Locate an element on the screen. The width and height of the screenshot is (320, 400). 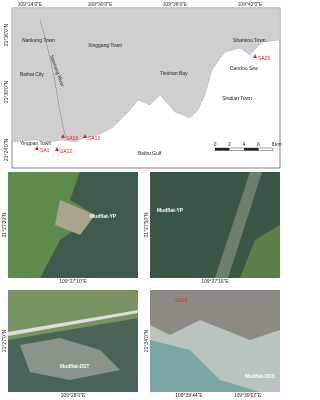
place-label: Nankang Town is located at coordinates (38, 41).